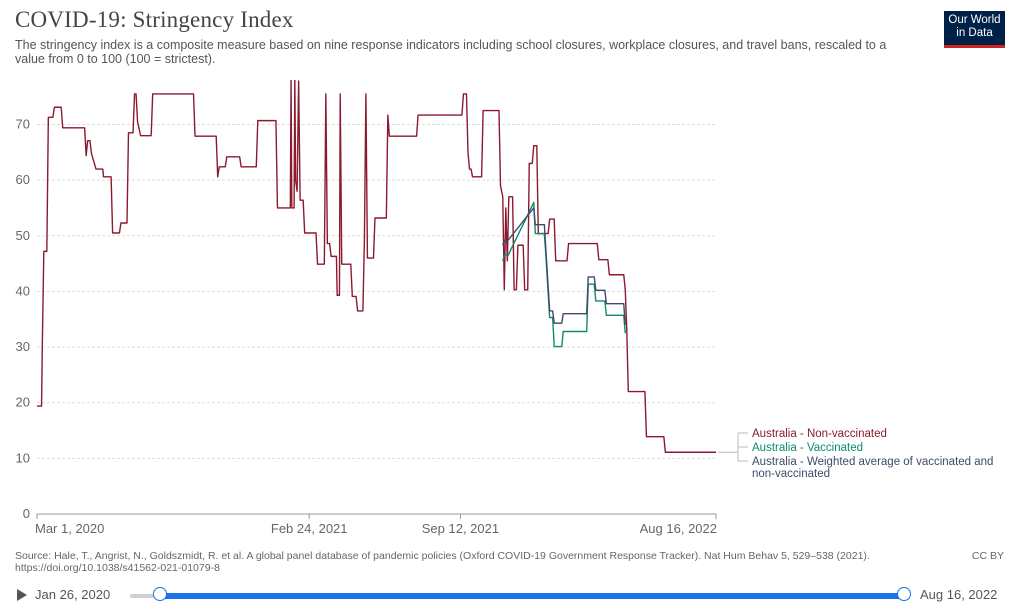  What do you see at coordinates (23, 346) in the screenshot?
I see `y-tick-label: 30` at bounding box center [23, 346].